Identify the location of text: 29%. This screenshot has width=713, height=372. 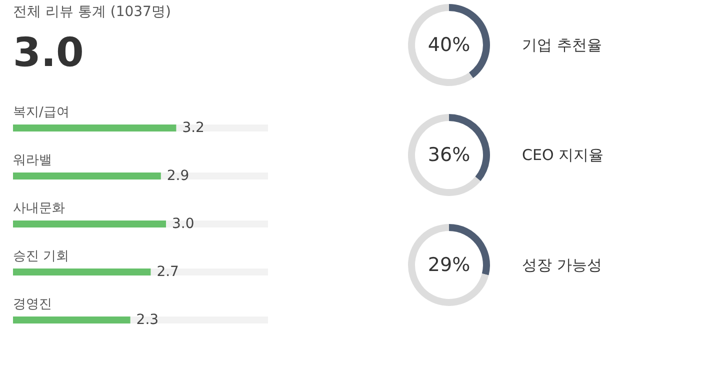
(449, 265).